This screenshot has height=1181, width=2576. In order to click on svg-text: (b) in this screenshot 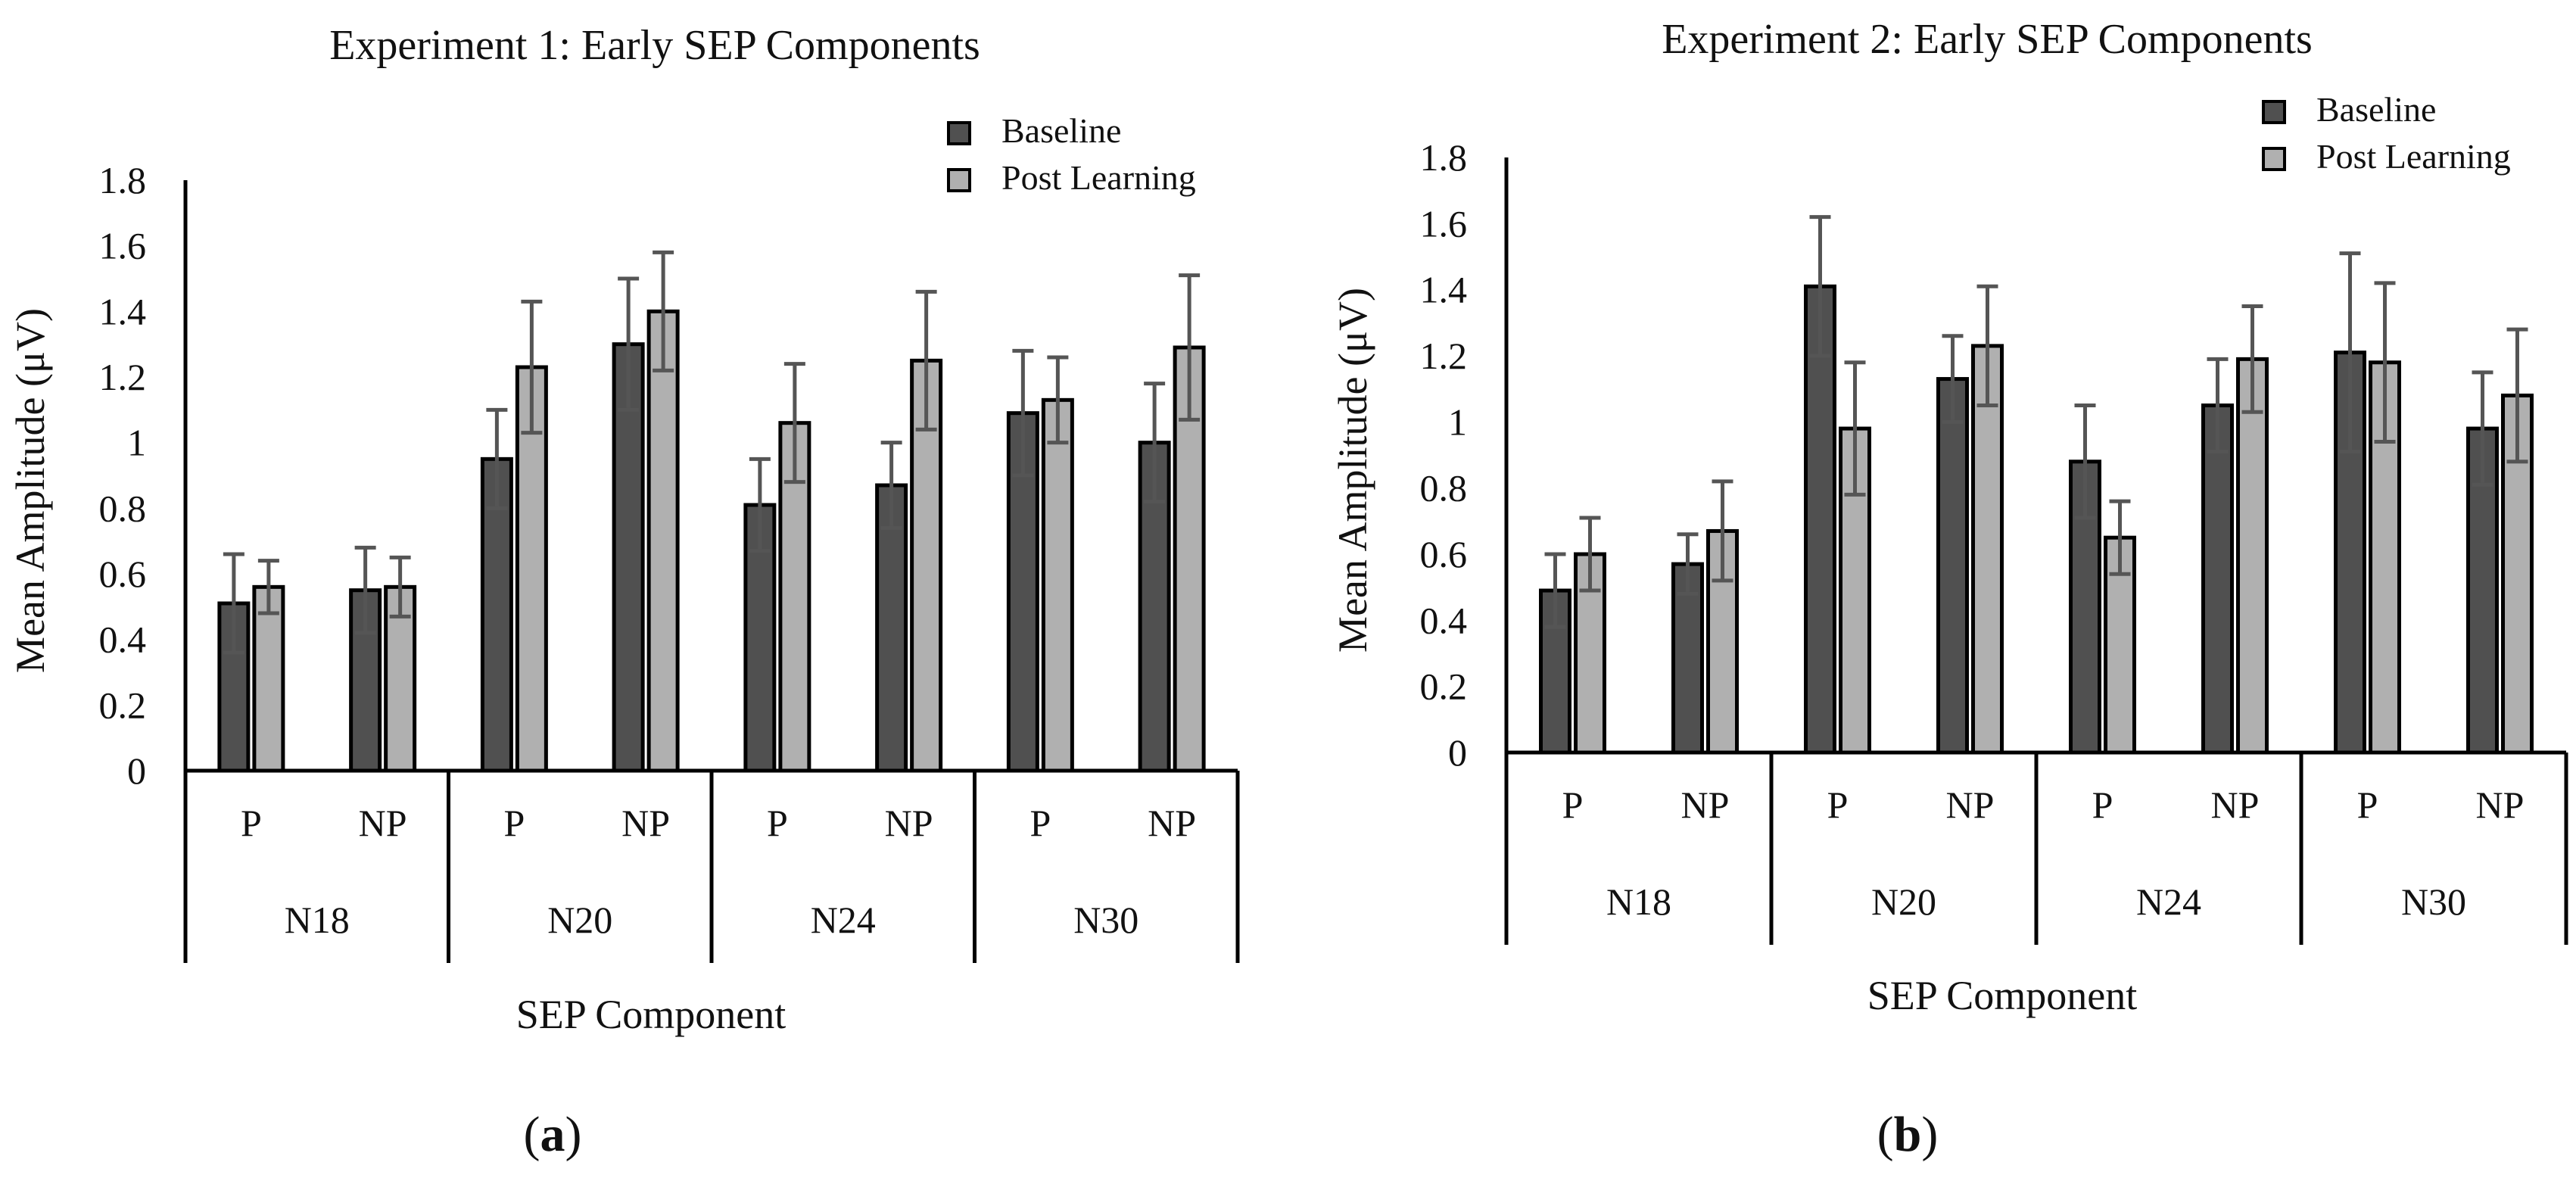, I will do `click(1908, 1134)`.